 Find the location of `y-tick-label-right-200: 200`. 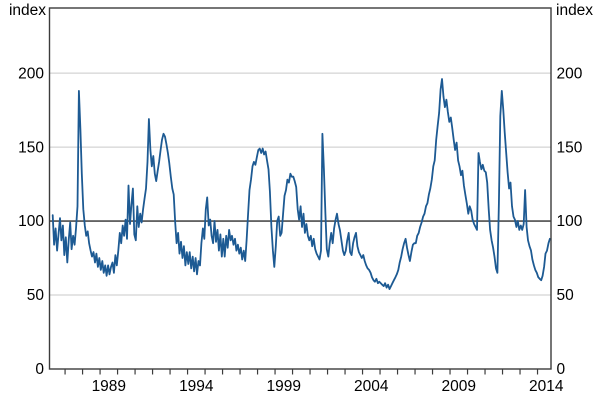

y-tick-label-right-200: 200 is located at coordinates (570, 73).